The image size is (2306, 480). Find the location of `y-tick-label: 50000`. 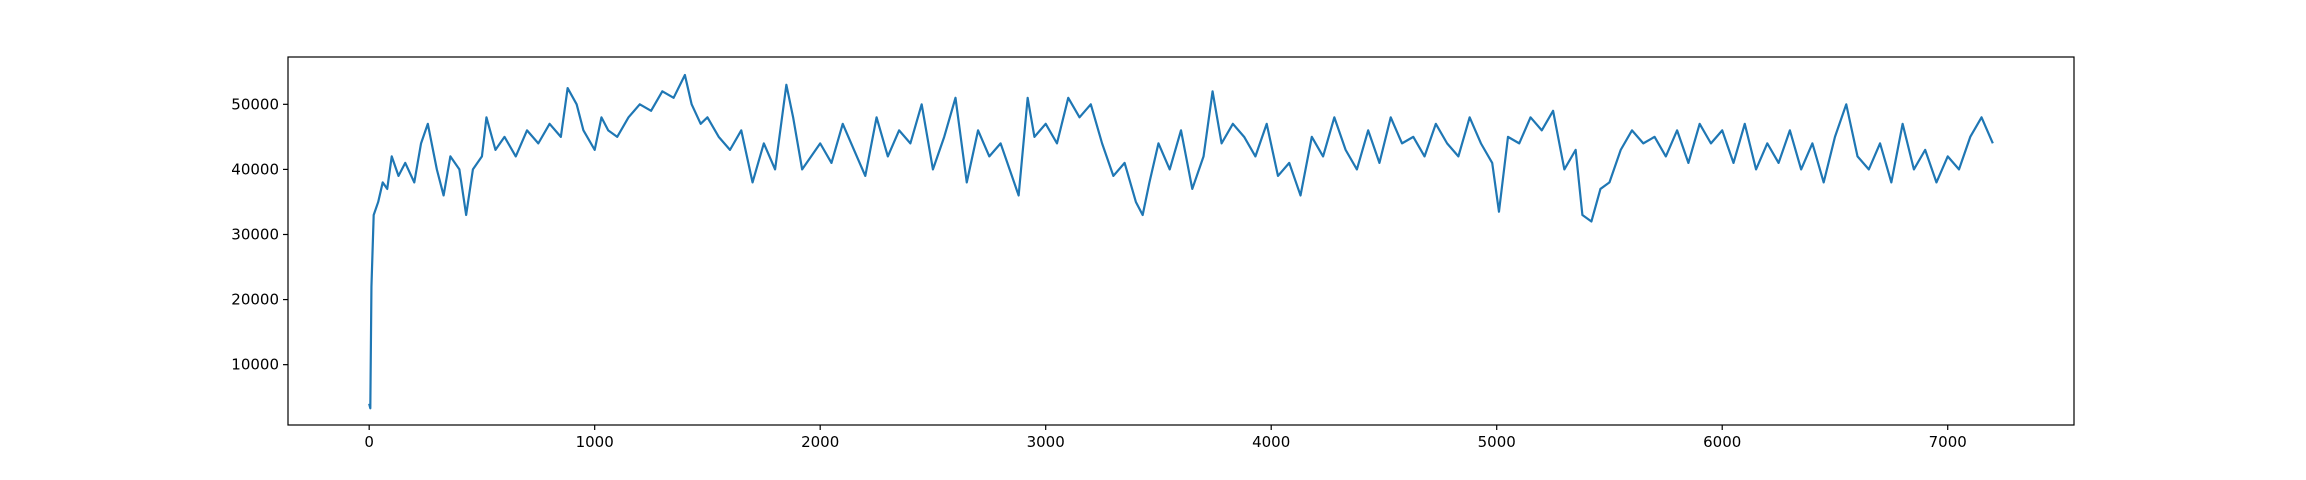

y-tick-label: 50000 is located at coordinates (255, 104).